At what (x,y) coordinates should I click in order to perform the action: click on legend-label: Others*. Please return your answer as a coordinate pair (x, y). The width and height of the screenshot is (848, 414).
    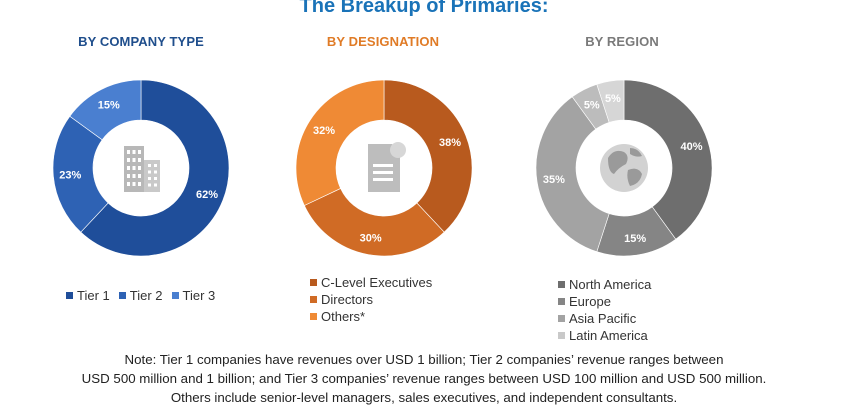
    Looking at the image, I should click on (343, 316).